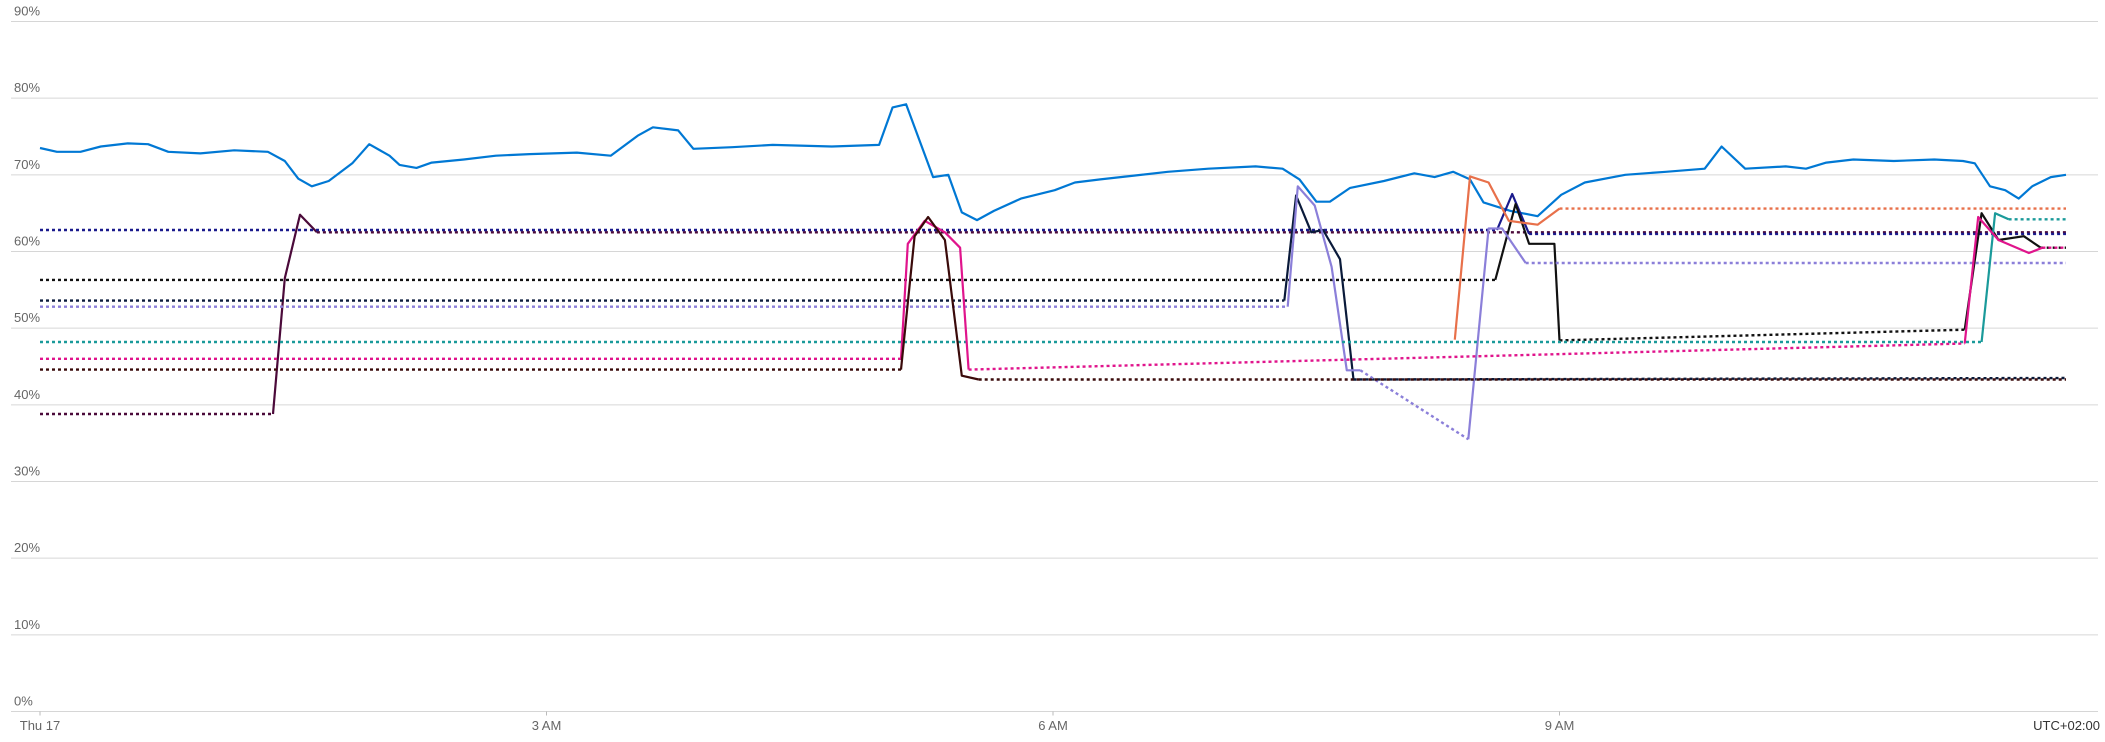  What do you see at coordinates (27, 164) in the screenshot?
I see `y-tick-label: 70%` at bounding box center [27, 164].